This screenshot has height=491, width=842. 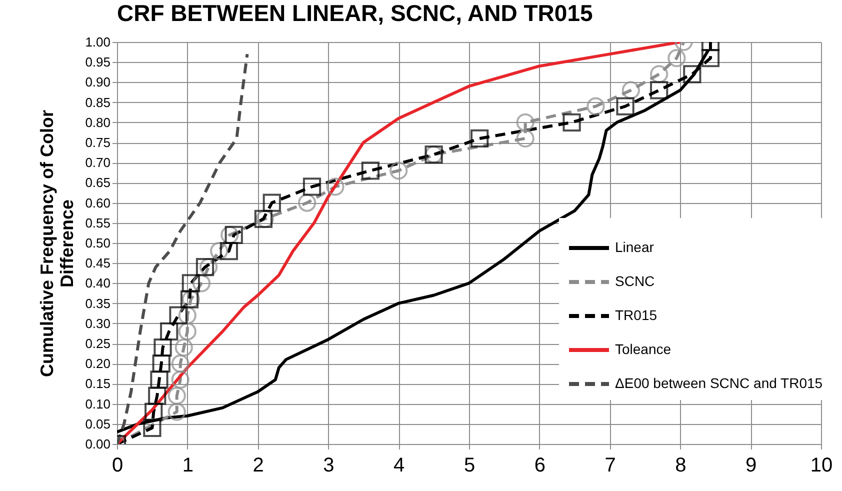 I want to click on y-tick-label: 0.55, so click(x=97, y=222).